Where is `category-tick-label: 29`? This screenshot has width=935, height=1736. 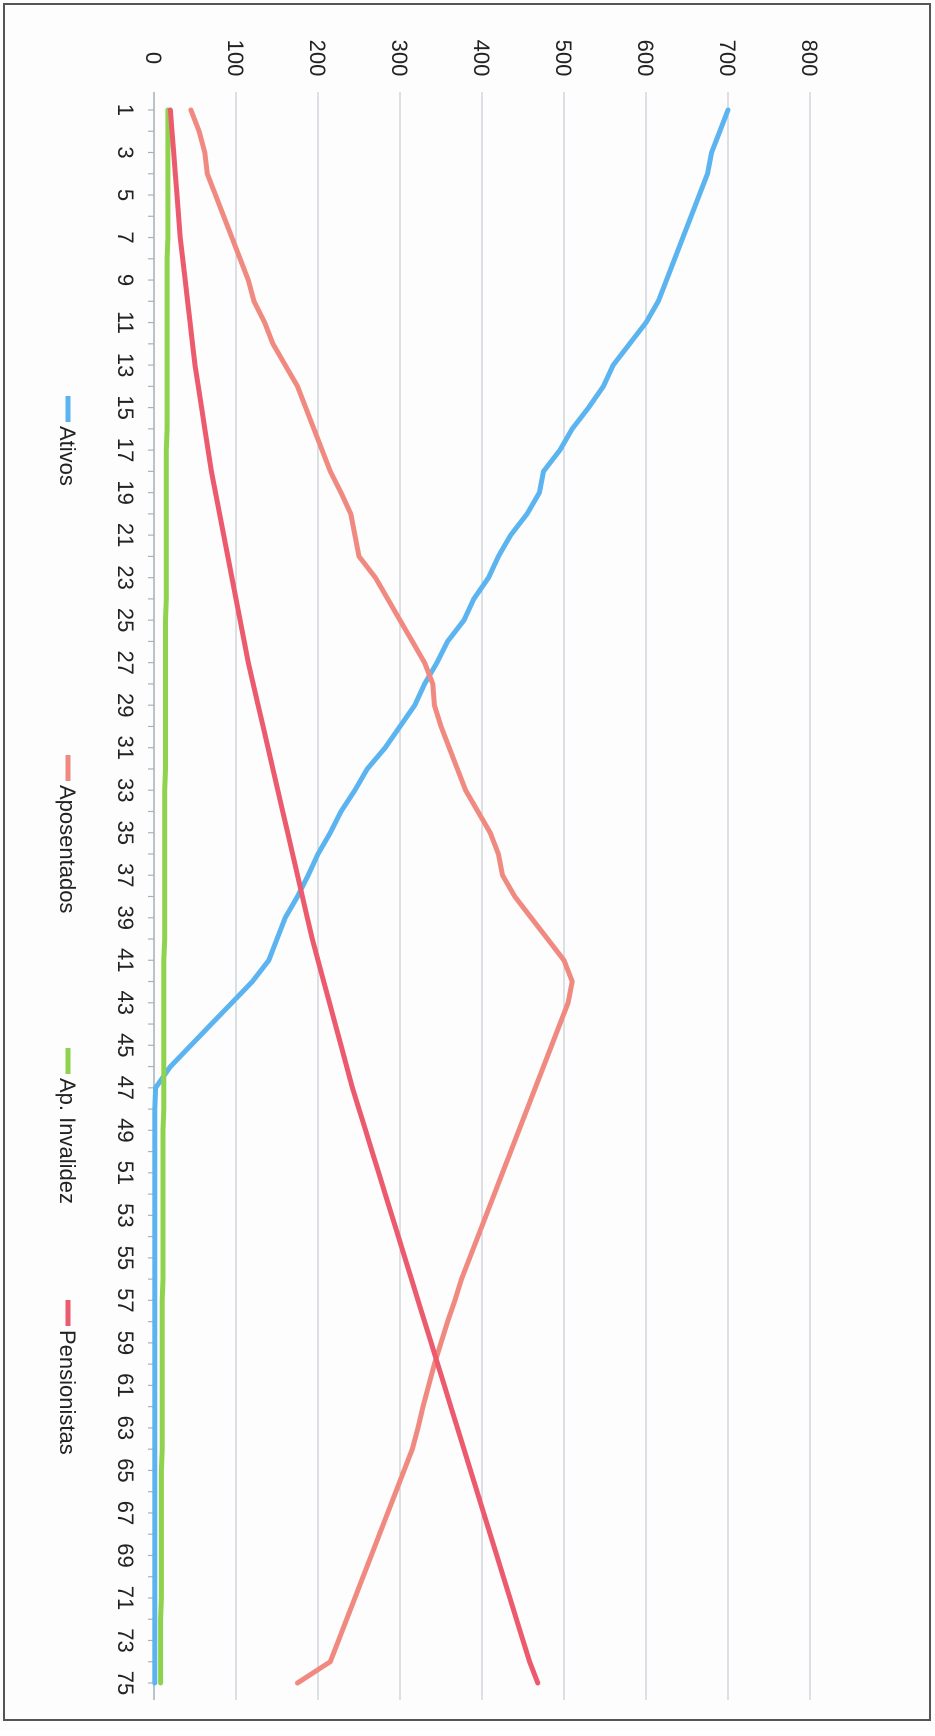
category-tick-label: 29 is located at coordinates (125, 705).